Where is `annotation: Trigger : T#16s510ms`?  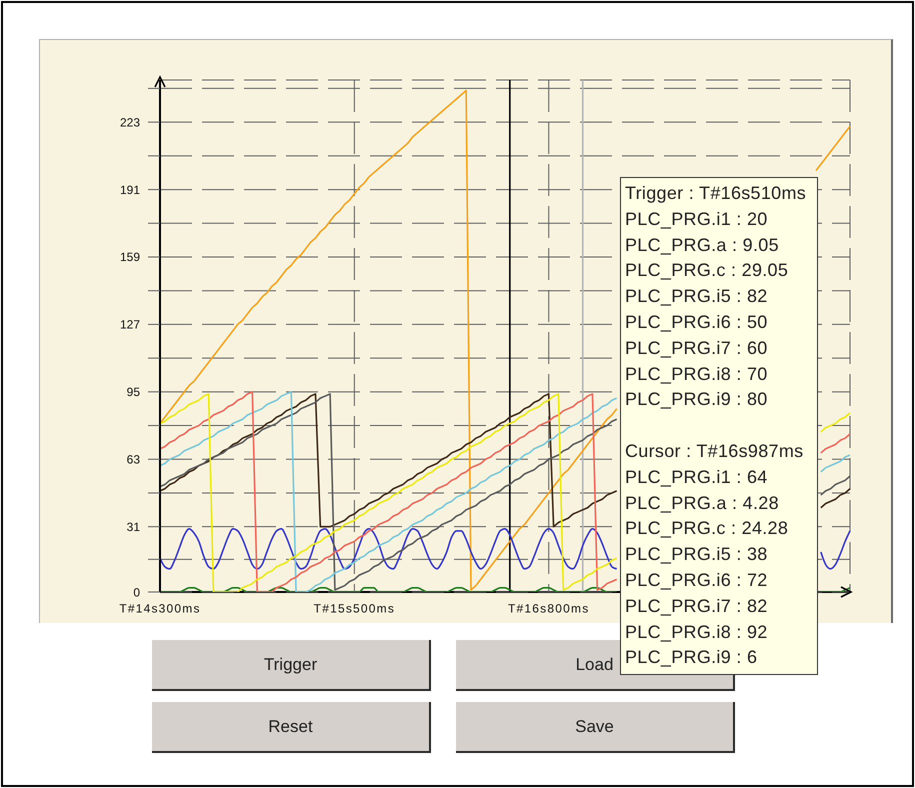 annotation: Trigger : T#16s510ms is located at coordinates (716, 193).